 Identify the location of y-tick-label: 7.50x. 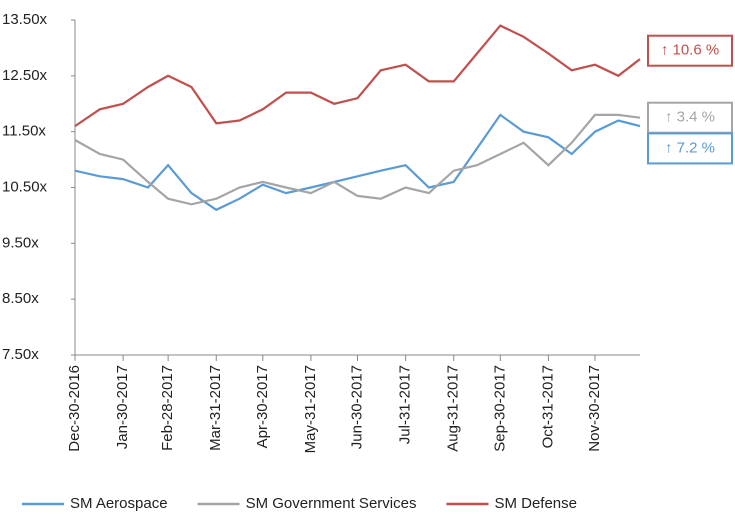
(20, 354).